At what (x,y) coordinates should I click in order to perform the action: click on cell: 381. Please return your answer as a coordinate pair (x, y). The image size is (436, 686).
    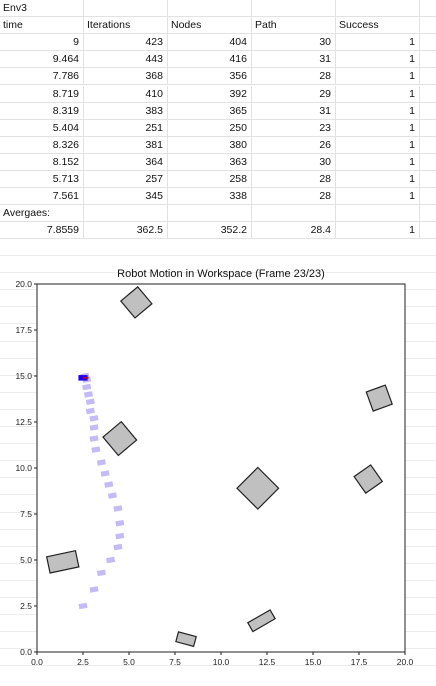
    Looking at the image, I should click on (126, 145).